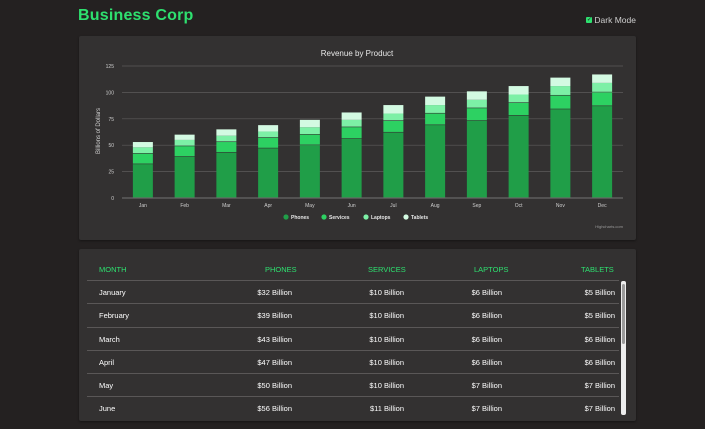 This screenshot has width=705, height=429. Describe the element at coordinates (309, 123) in the screenshot. I see `bar-tablets-may` at that location.